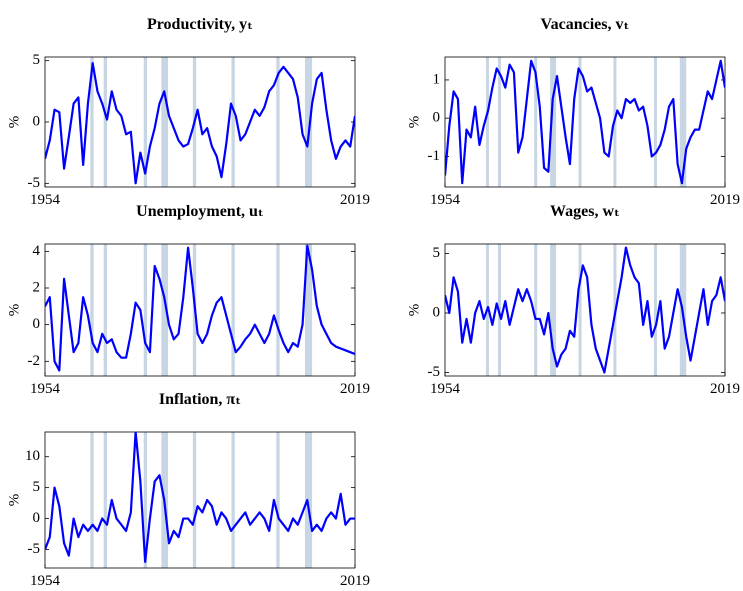  Describe the element at coordinates (34, 361) in the screenshot. I see `y-tick-label: -2` at that location.